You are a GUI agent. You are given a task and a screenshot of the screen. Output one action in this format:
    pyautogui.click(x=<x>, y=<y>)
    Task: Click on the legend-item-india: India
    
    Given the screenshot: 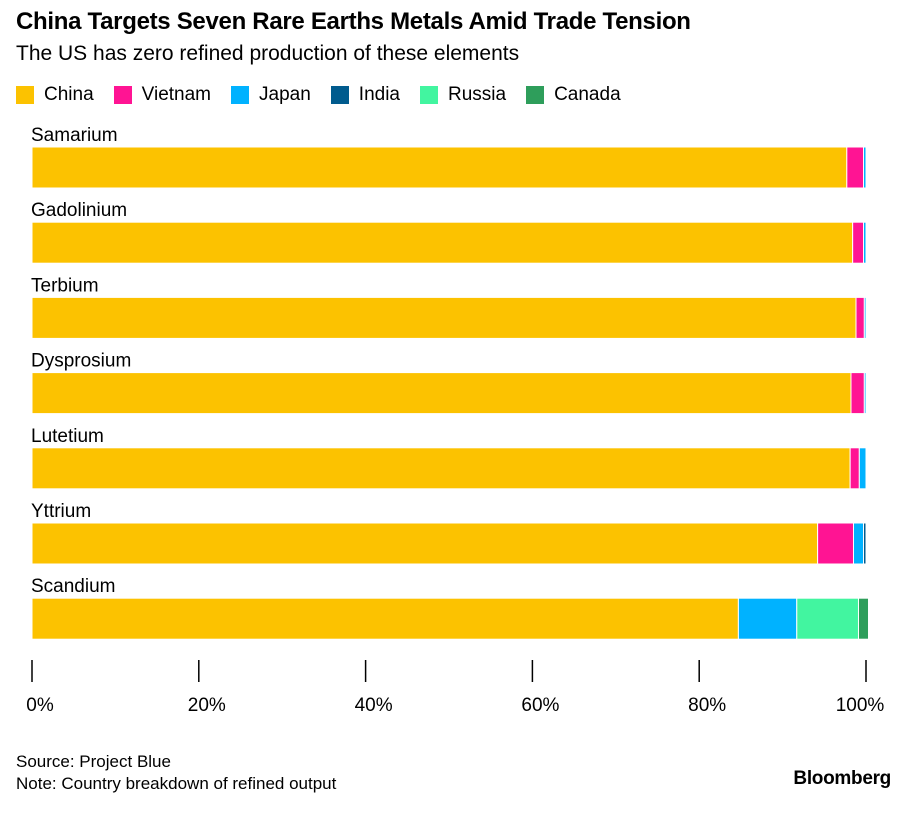 What is the action you would take?
    pyautogui.click(x=365, y=95)
    